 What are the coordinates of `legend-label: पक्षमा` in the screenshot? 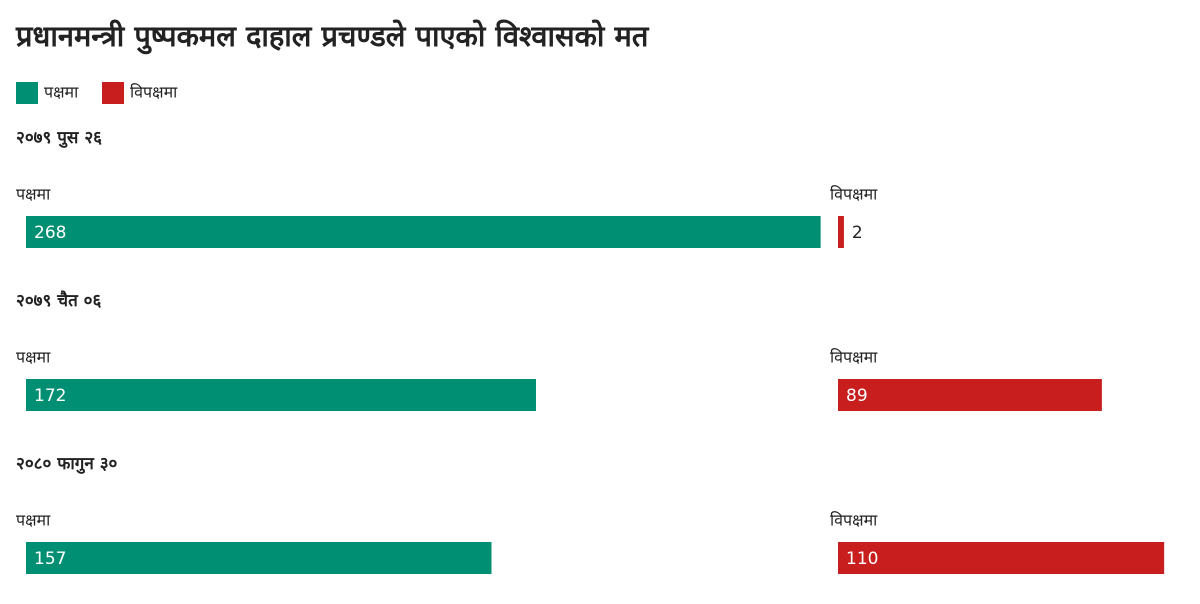 It's located at (61, 92).